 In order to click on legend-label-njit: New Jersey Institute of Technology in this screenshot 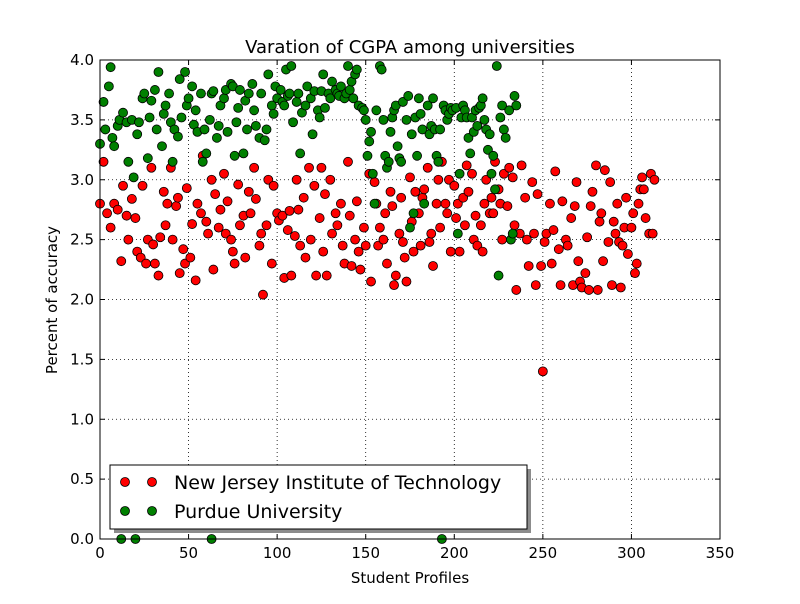, I will do `click(337, 483)`.